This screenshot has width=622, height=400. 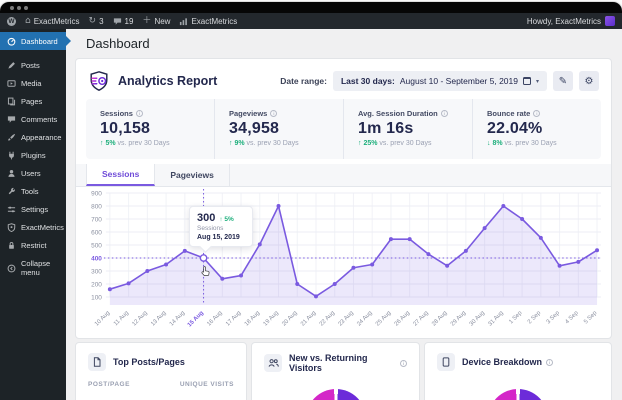 I want to click on bar-chart-icon, so click(x=184, y=21).